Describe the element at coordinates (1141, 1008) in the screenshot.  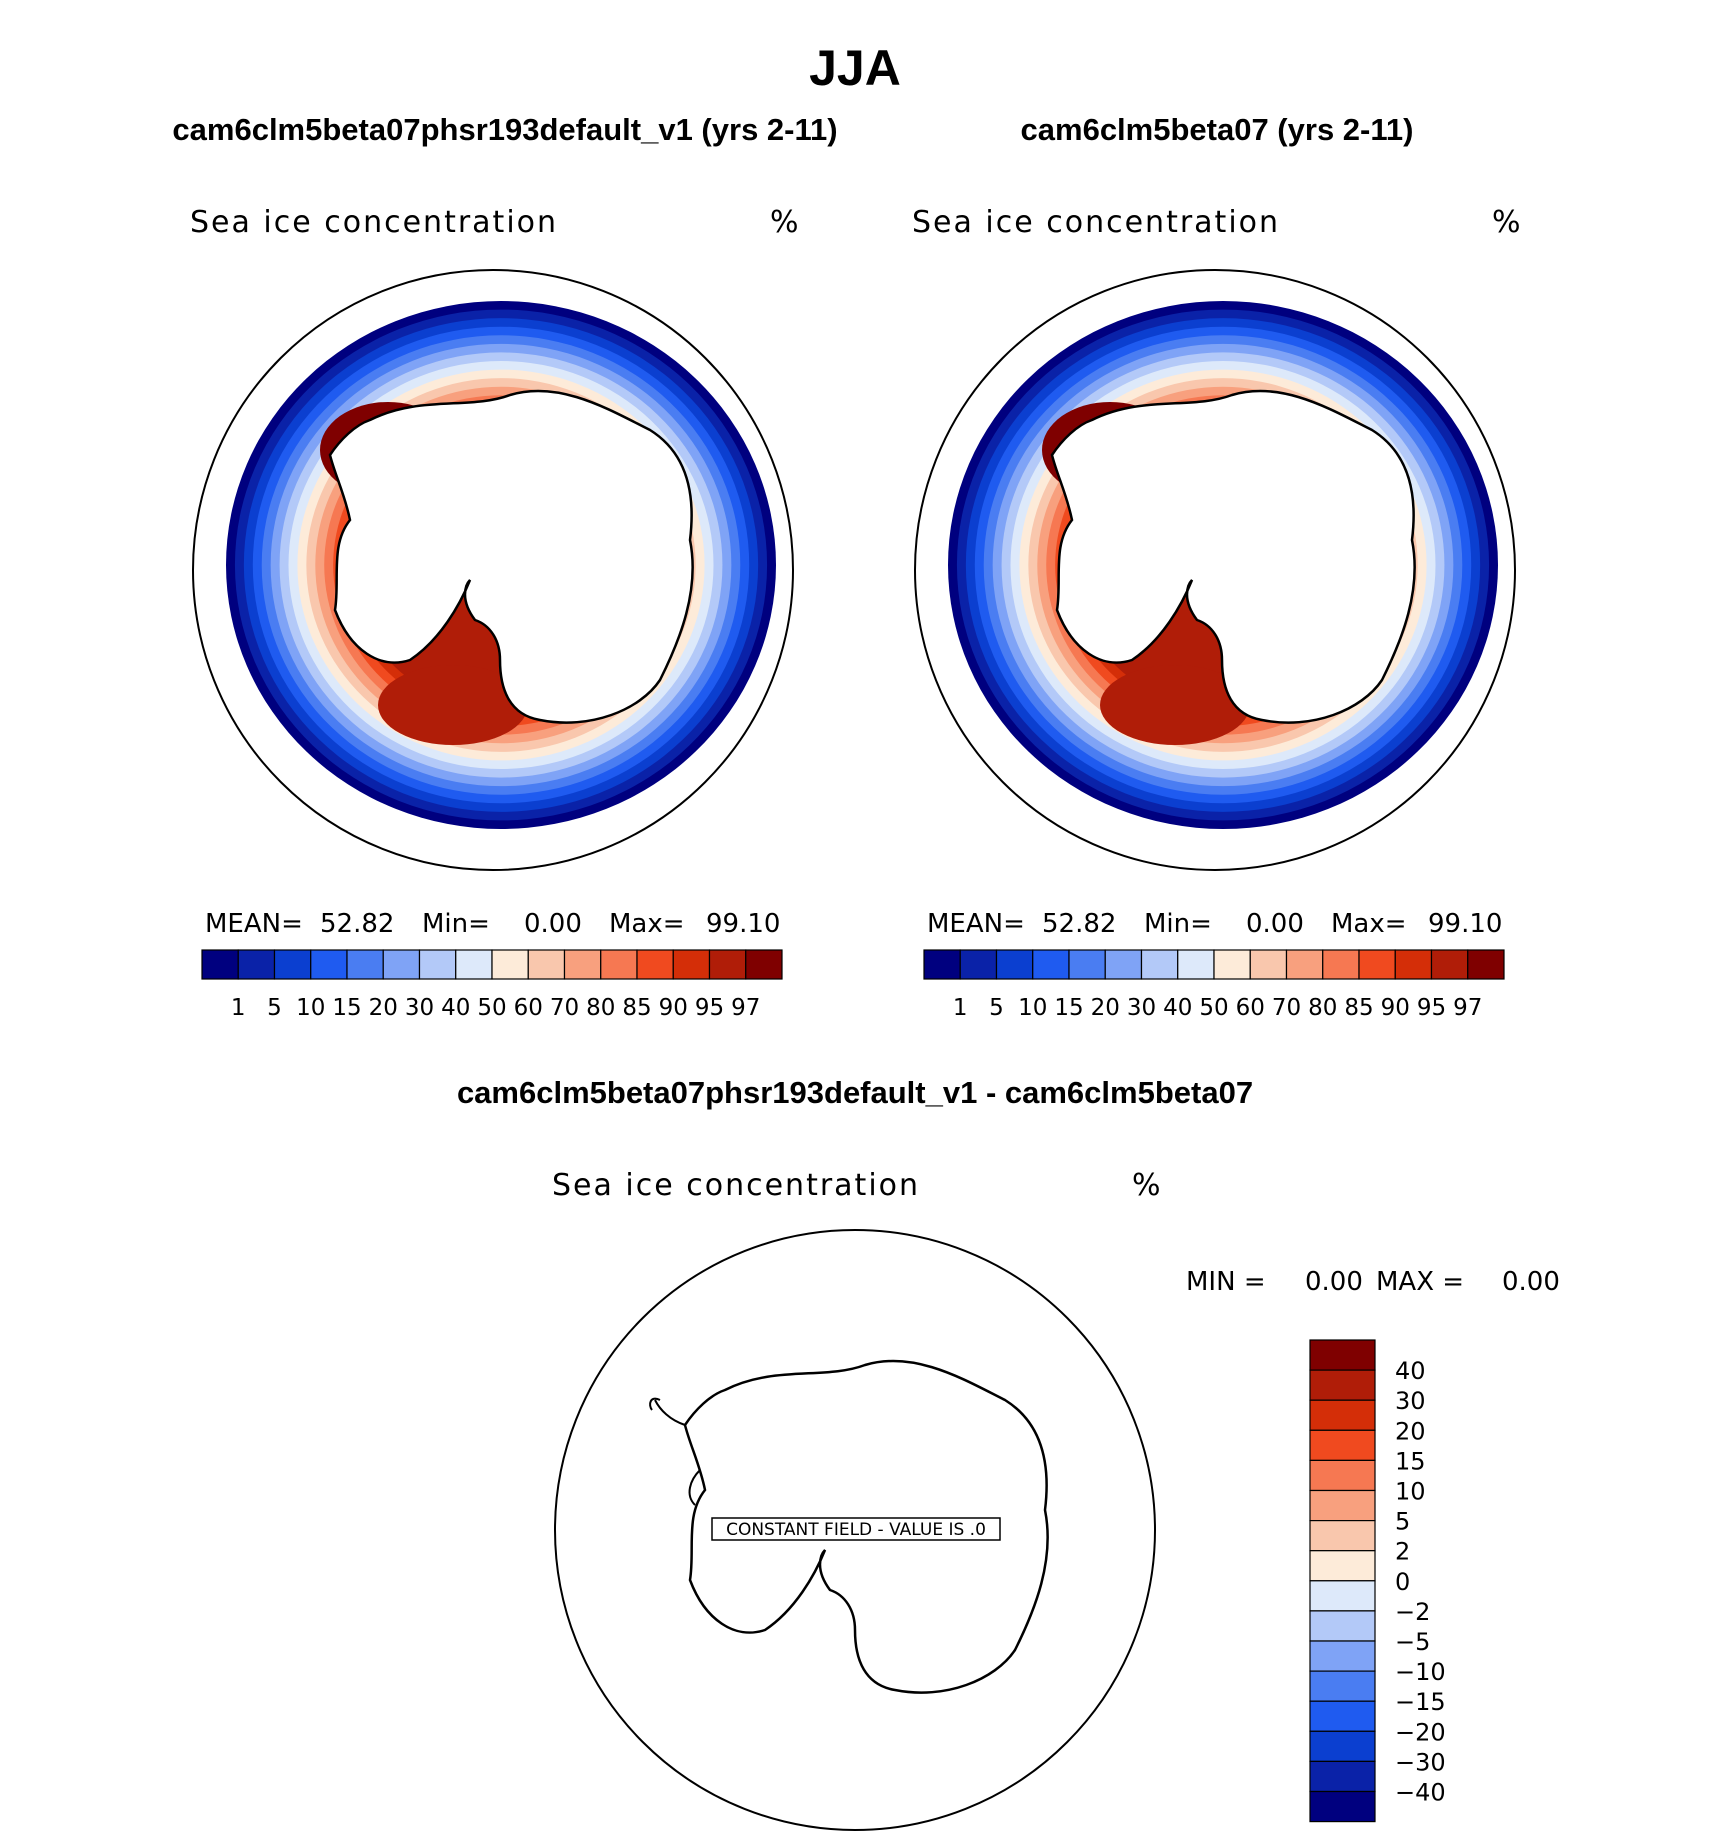
I see `right-colorbar-tick: 30` at that location.